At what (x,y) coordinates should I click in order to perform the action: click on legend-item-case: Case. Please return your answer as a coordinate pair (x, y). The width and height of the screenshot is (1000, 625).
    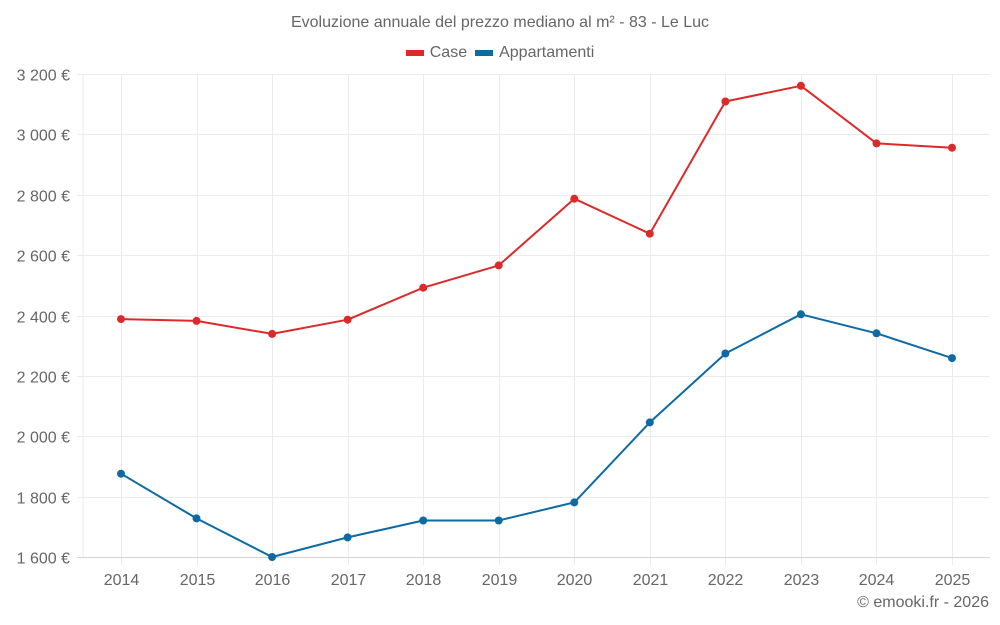
    Looking at the image, I should click on (436, 53).